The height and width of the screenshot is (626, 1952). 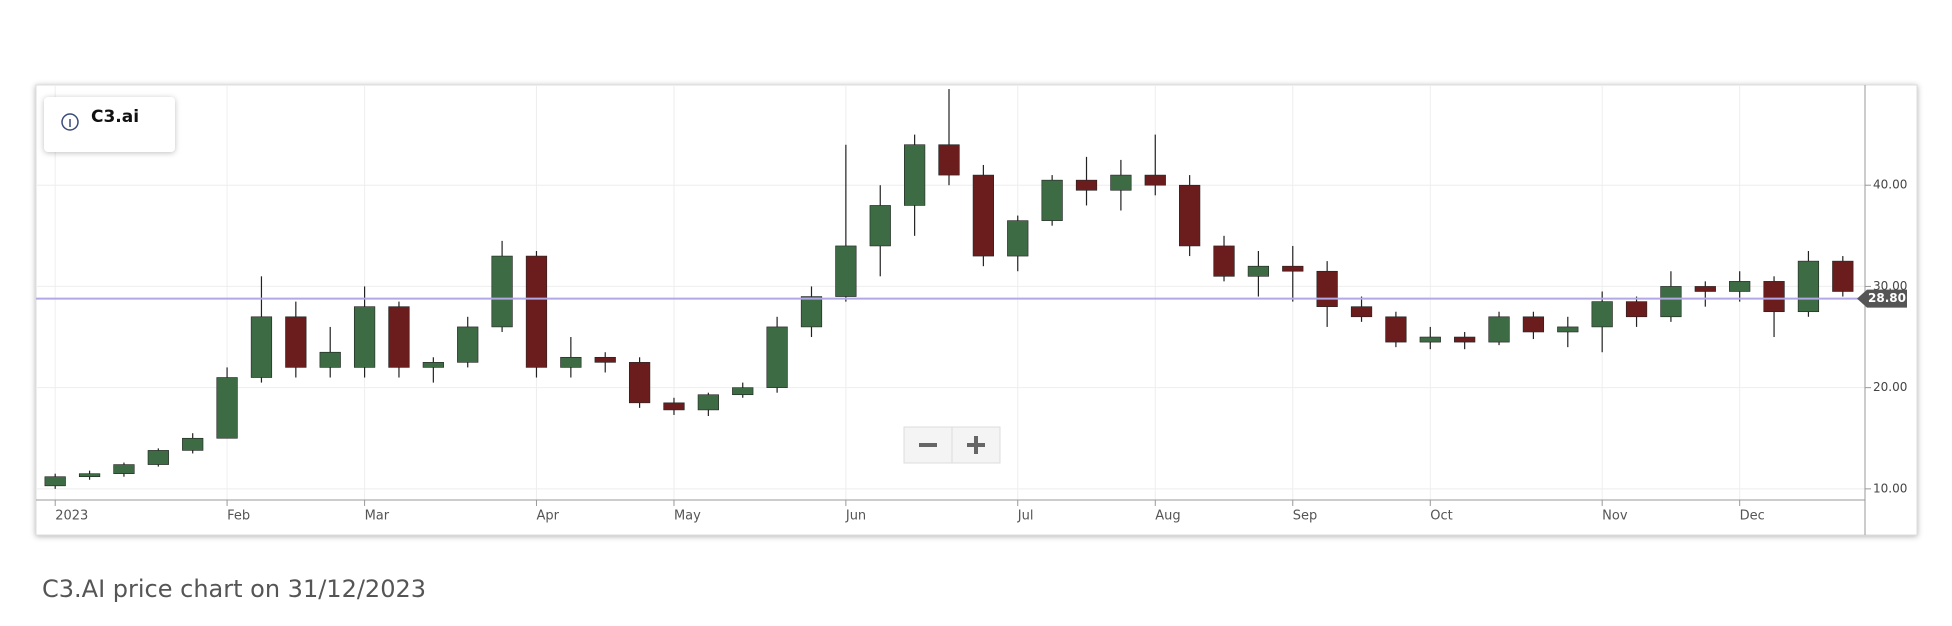 What do you see at coordinates (71, 516) in the screenshot?
I see `x-tick-label: 2023` at bounding box center [71, 516].